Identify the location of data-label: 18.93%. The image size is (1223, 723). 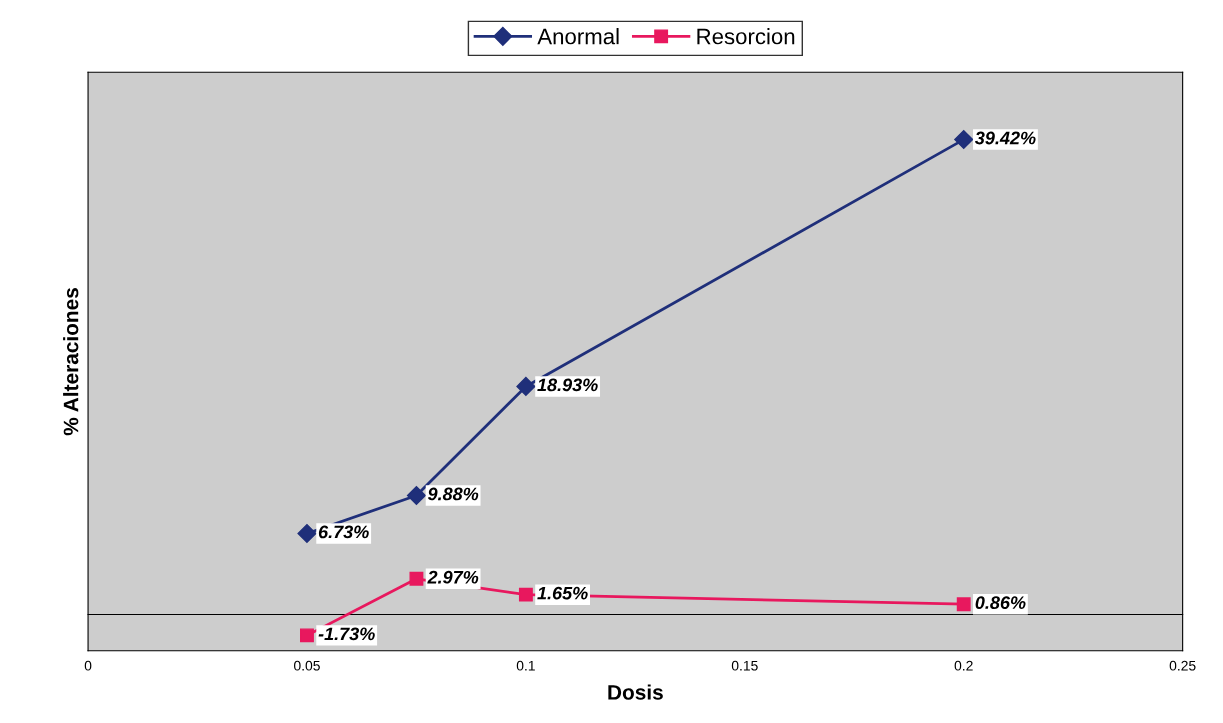
(567, 385).